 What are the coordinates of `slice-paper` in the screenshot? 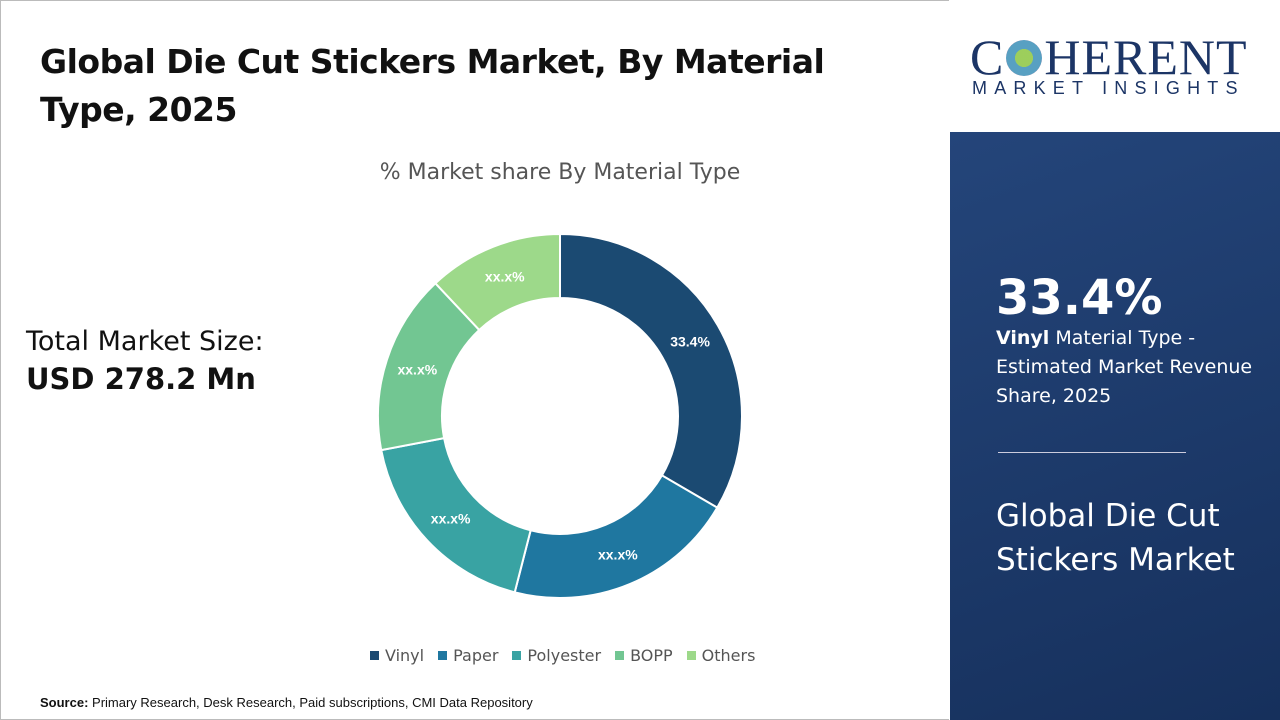 It's located at (616, 536).